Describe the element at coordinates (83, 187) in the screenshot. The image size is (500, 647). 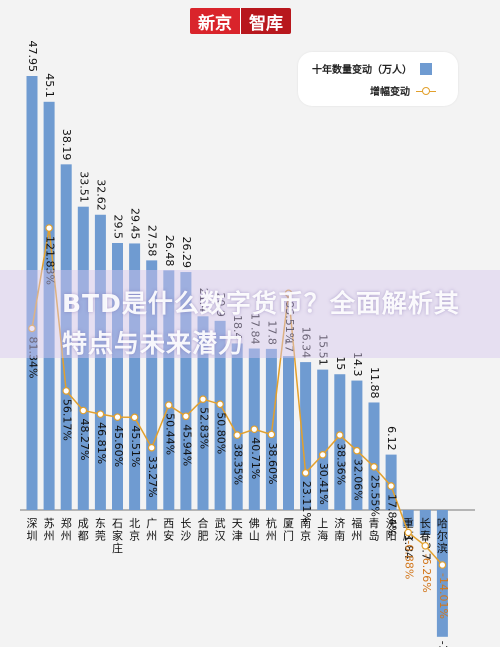
I see `bar-value-label: 33.51` at that location.